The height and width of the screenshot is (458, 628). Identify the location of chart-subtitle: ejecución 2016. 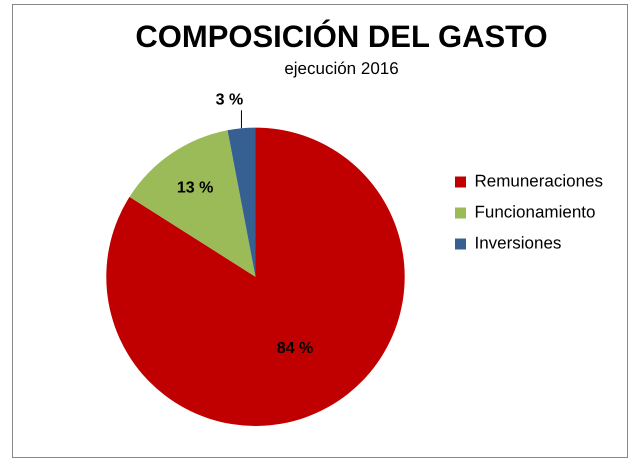
(341, 68).